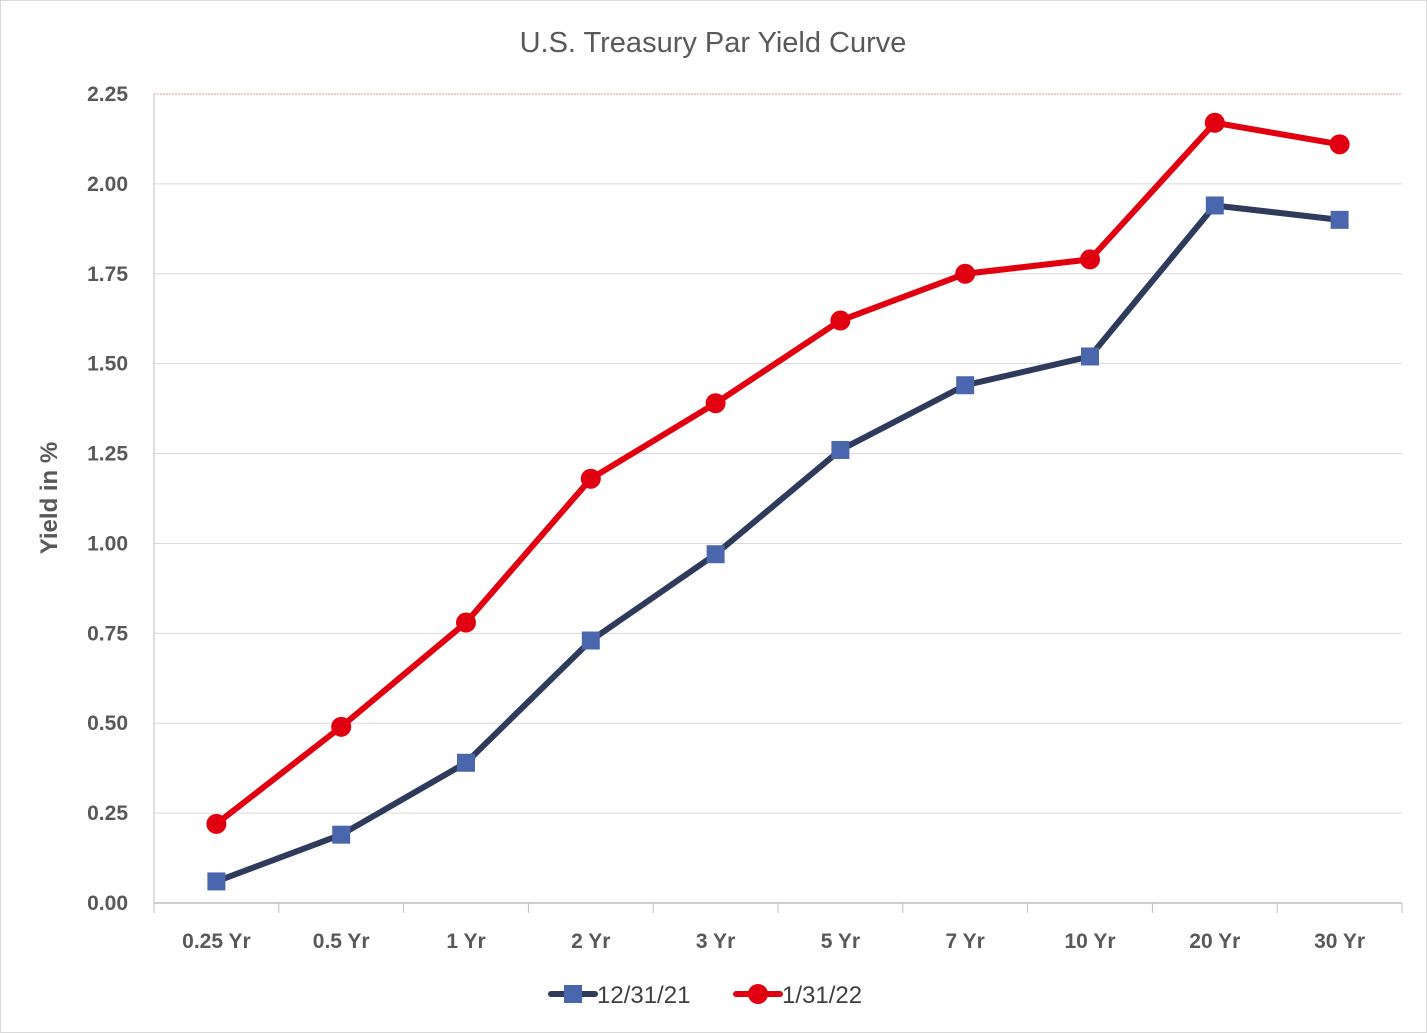  I want to click on x-tick-label: 5 Yr, so click(840, 941).